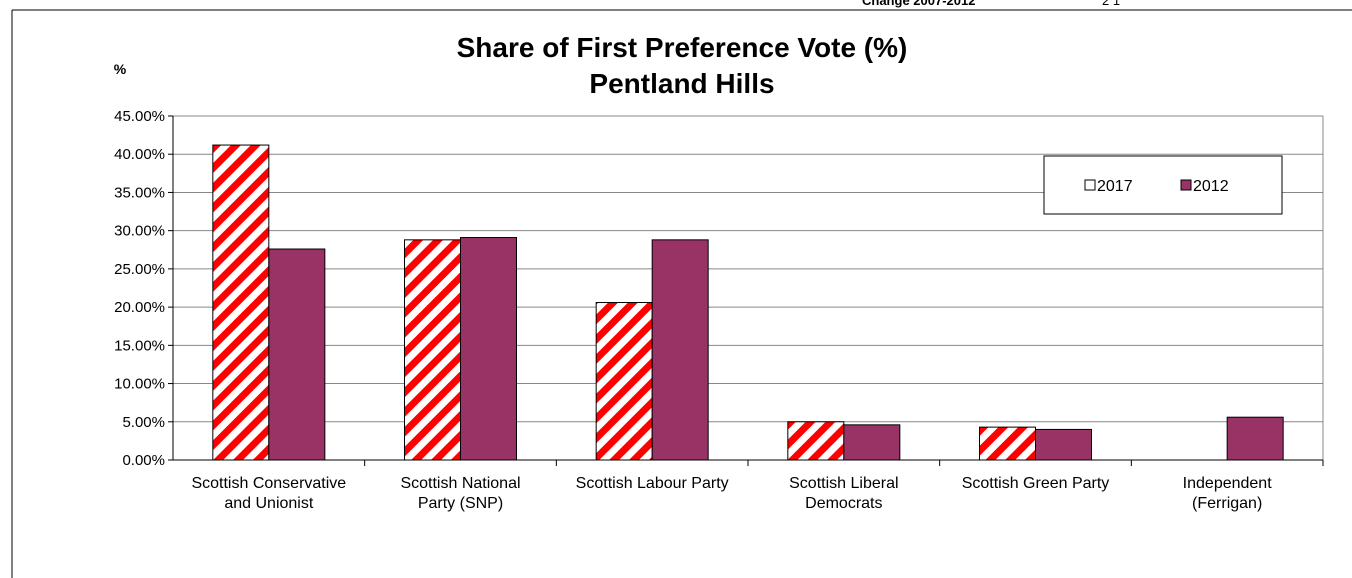 The height and width of the screenshot is (578, 1352). I want to click on y-tick-label: 0.00%, so click(143, 460).